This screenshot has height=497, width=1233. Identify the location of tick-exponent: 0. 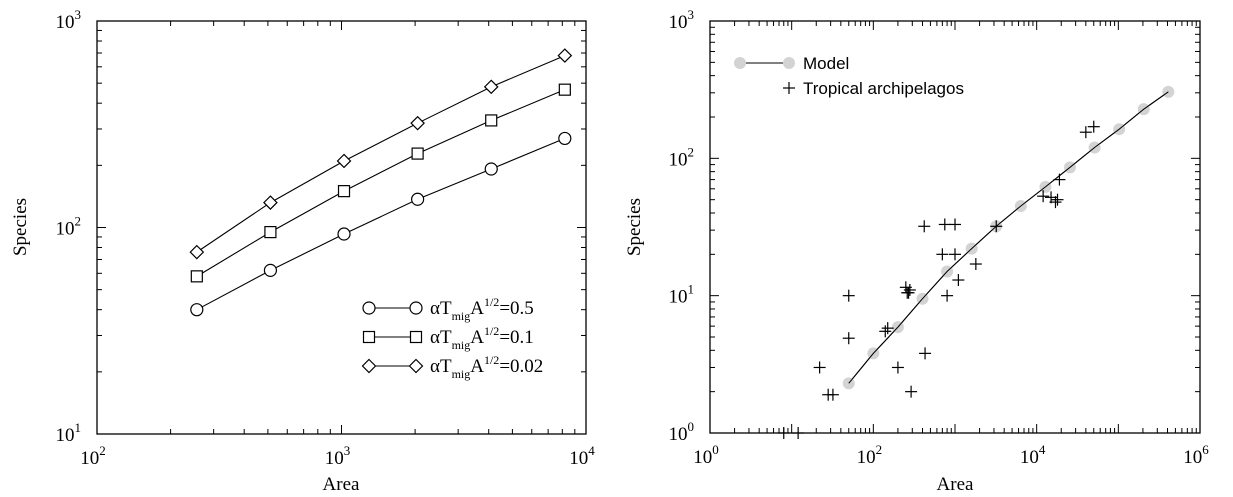
(715, 449).